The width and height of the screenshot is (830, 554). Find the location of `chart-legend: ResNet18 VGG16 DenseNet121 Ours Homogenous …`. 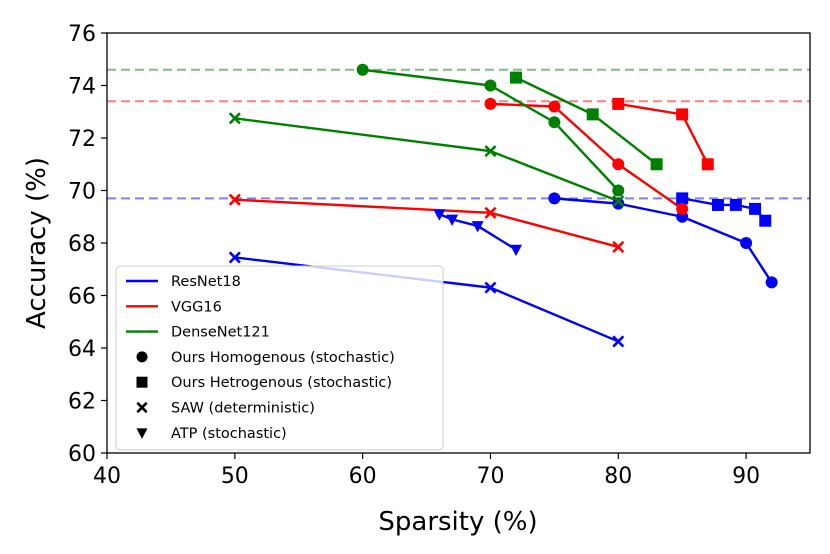

chart-legend: ResNet18 VGG16 DenseNet121 Ours Homogenous … is located at coordinates (279, 358).